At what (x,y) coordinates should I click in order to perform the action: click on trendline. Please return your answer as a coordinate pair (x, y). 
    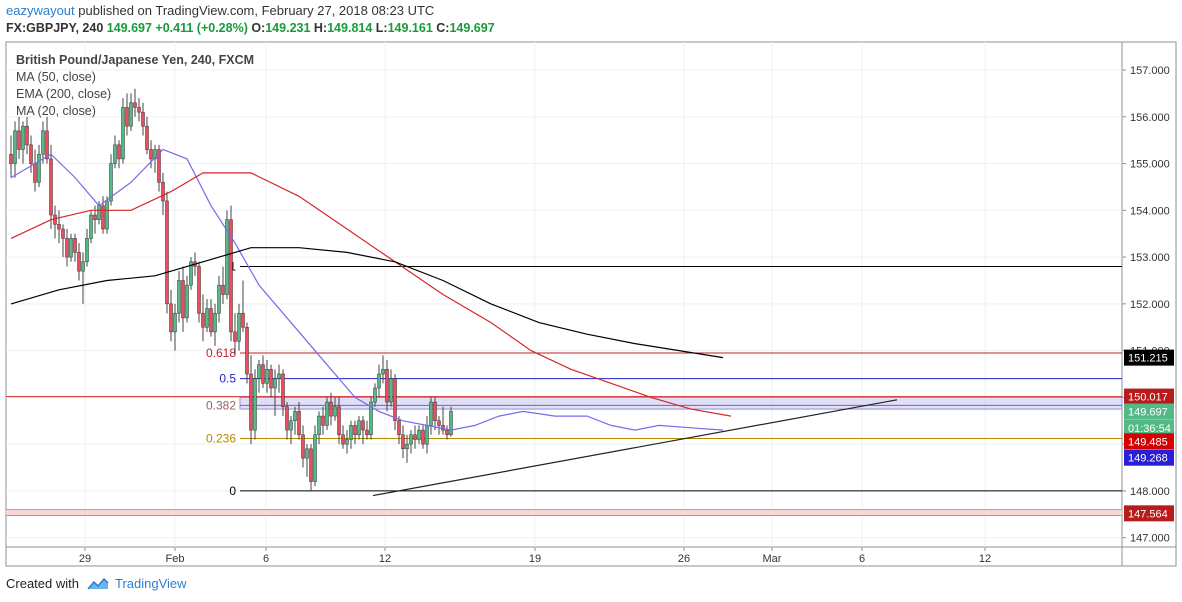
    Looking at the image, I should click on (635, 448).